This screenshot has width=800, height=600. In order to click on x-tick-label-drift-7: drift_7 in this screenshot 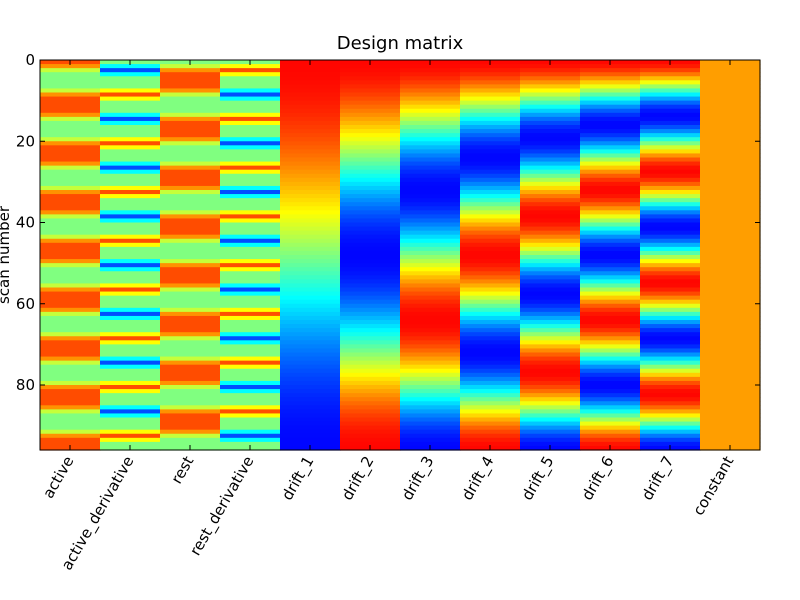, I will do `click(658, 478)`.